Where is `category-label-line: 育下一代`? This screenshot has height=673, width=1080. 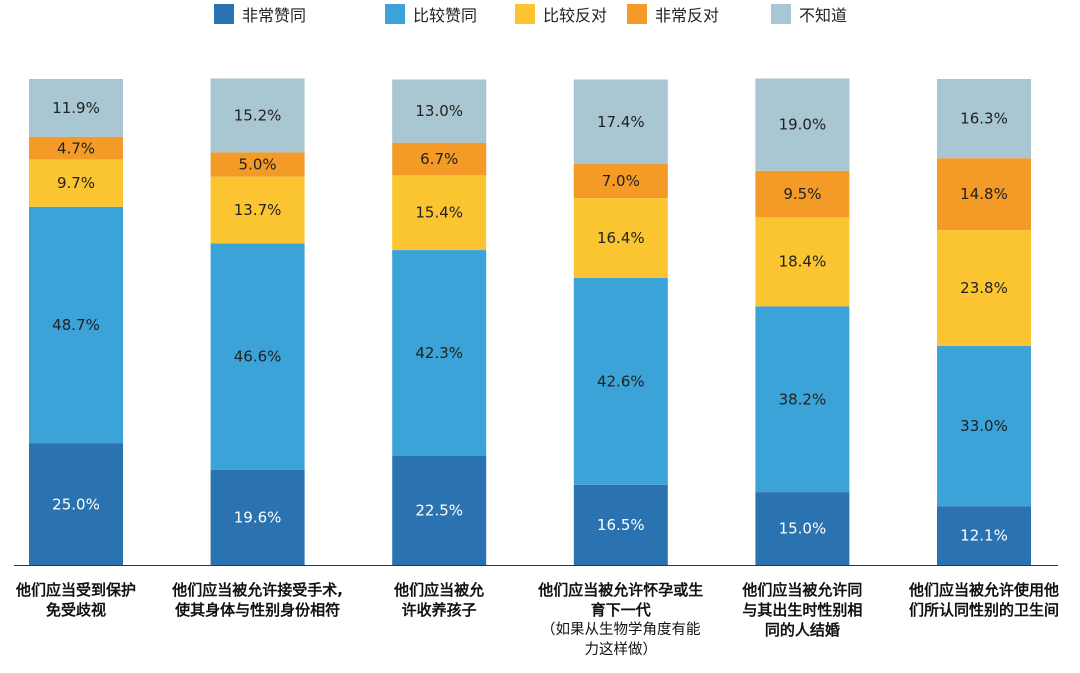
category-label-line: 育下一代 is located at coordinates (620, 610).